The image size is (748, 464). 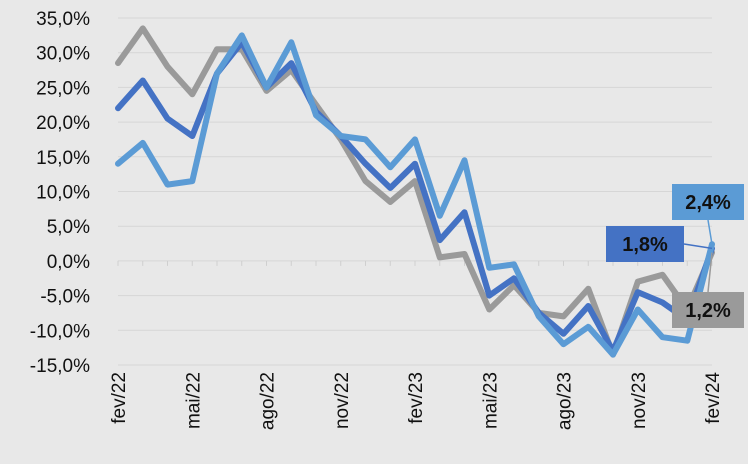 What do you see at coordinates (713, 398) in the screenshot?
I see `x-tick-label: fev/24` at bounding box center [713, 398].